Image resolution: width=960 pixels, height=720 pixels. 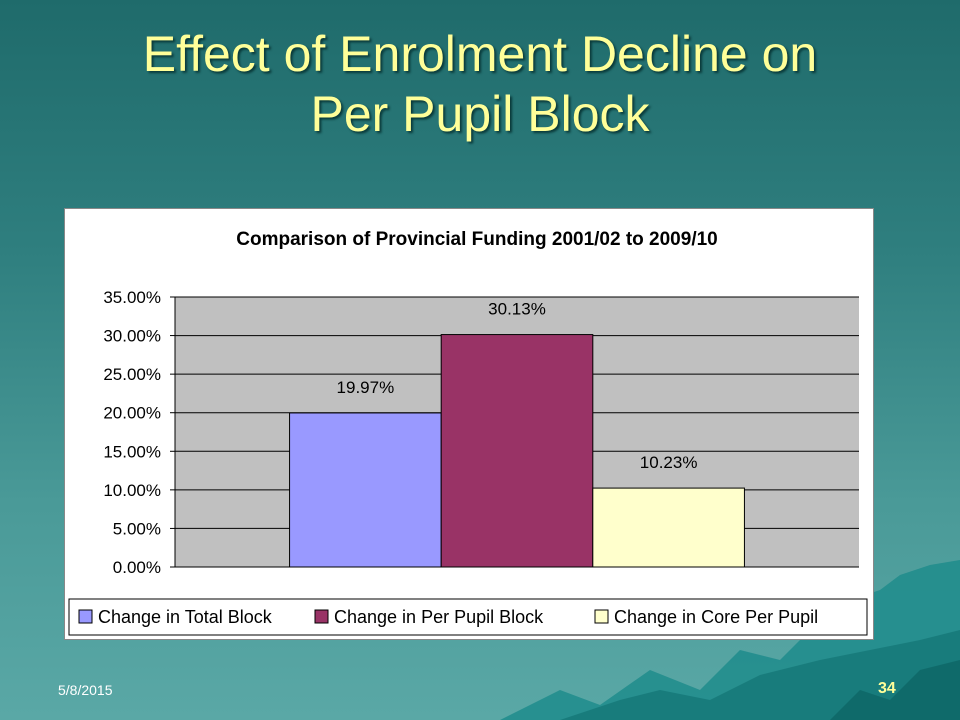 What do you see at coordinates (132, 490) in the screenshot?
I see `y-tick-label: 10.00%` at bounding box center [132, 490].